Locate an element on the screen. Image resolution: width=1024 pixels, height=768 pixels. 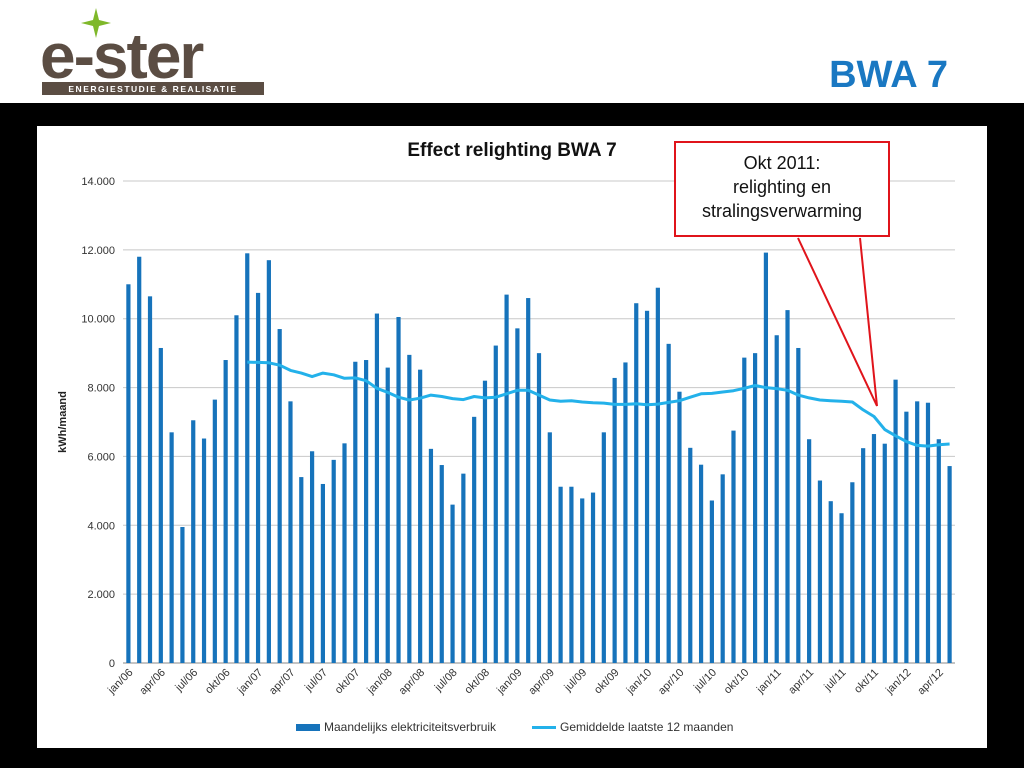
y-tick-label: 8.000 is located at coordinates (101, 389).